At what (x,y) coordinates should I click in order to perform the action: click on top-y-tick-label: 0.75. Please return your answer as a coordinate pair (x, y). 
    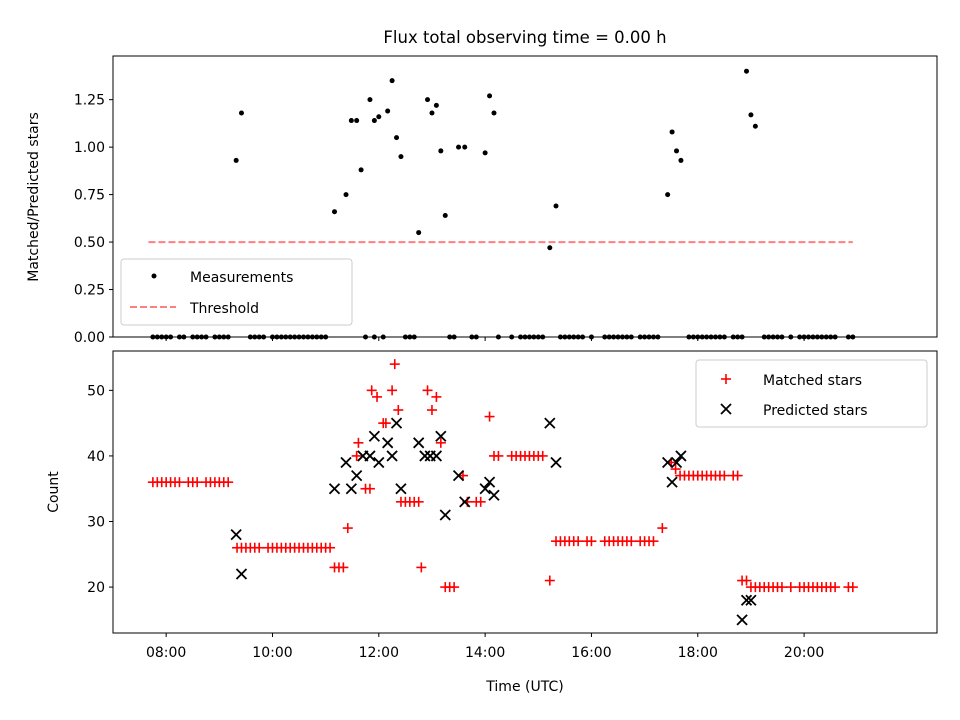
    Looking at the image, I should click on (89, 196).